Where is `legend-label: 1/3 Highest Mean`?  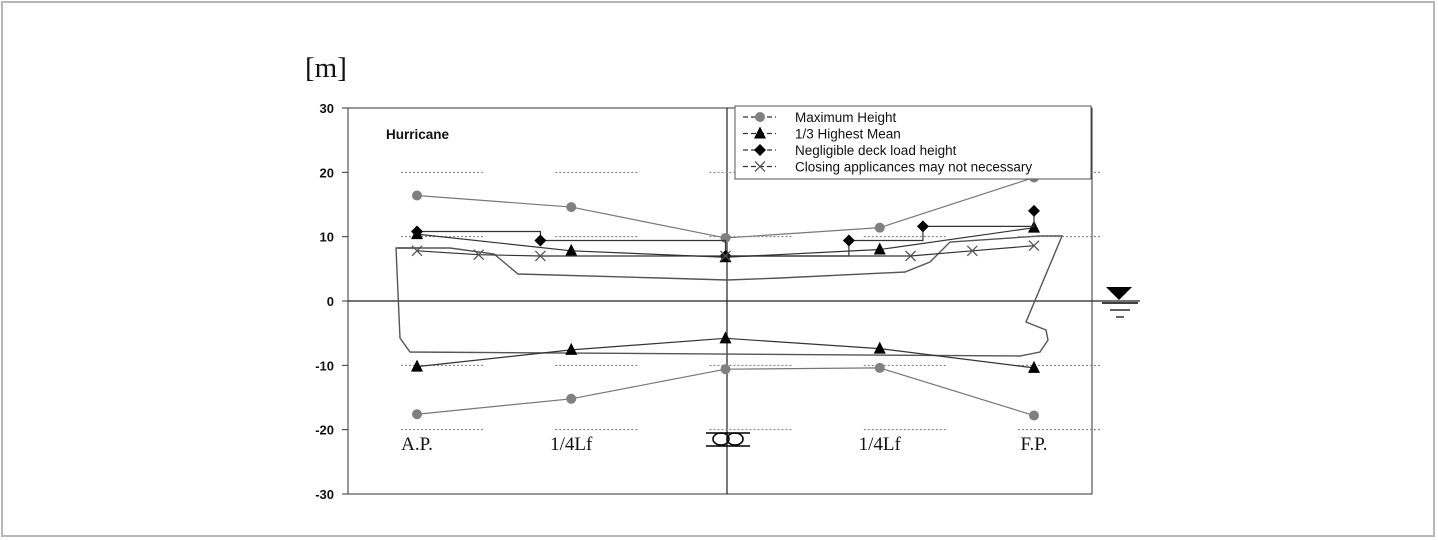
legend-label: 1/3 Highest Mean is located at coordinates (848, 134).